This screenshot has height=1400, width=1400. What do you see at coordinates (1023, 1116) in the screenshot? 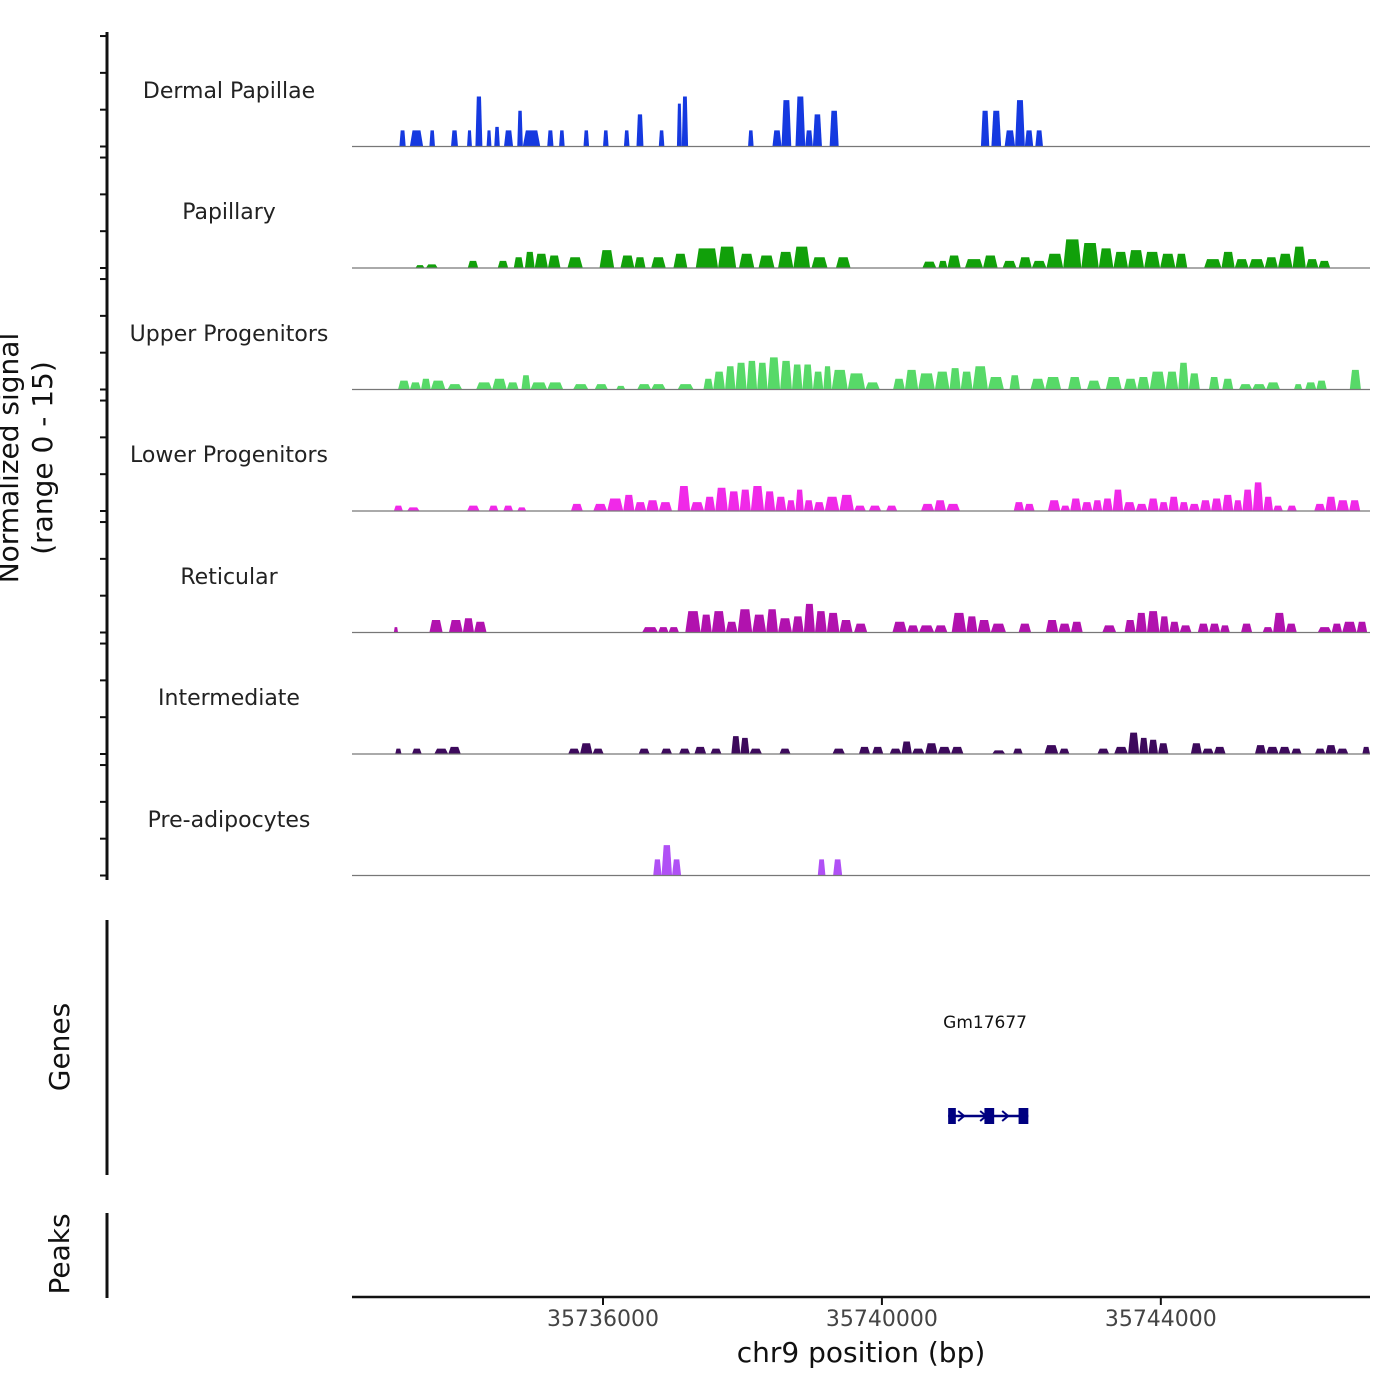
I see `gene-exon` at bounding box center [1023, 1116].